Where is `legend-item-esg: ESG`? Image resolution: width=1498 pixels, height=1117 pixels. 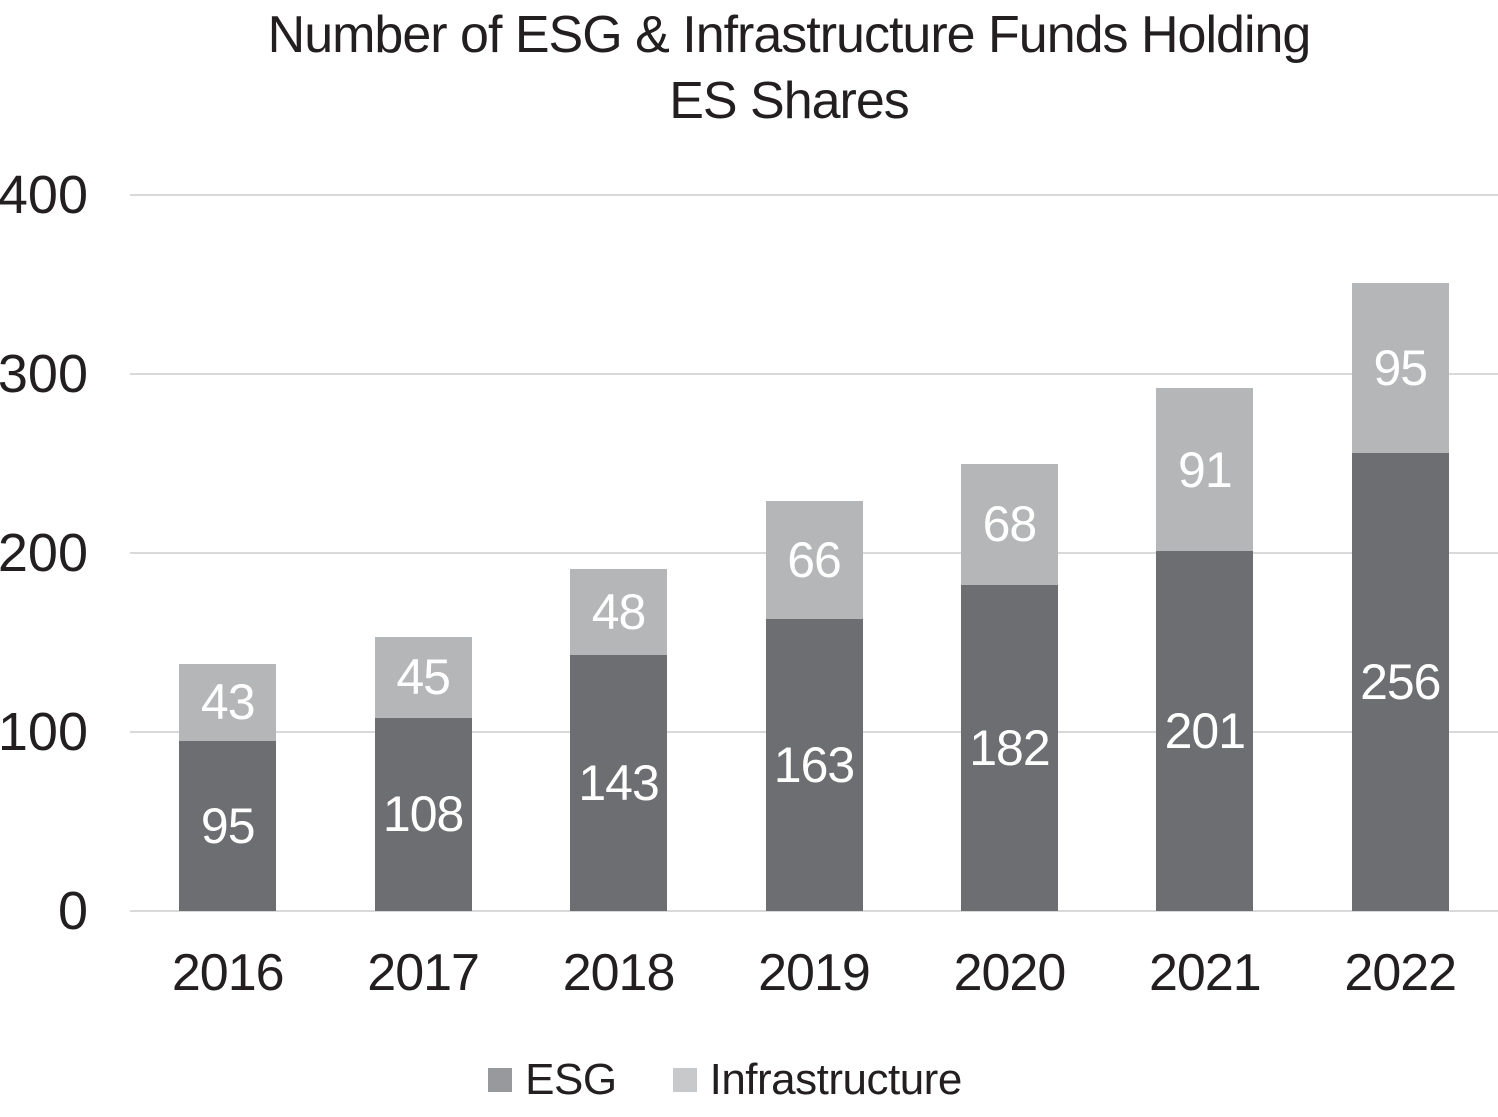
legend-item-esg: ESG is located at coordinates (552, 1080).